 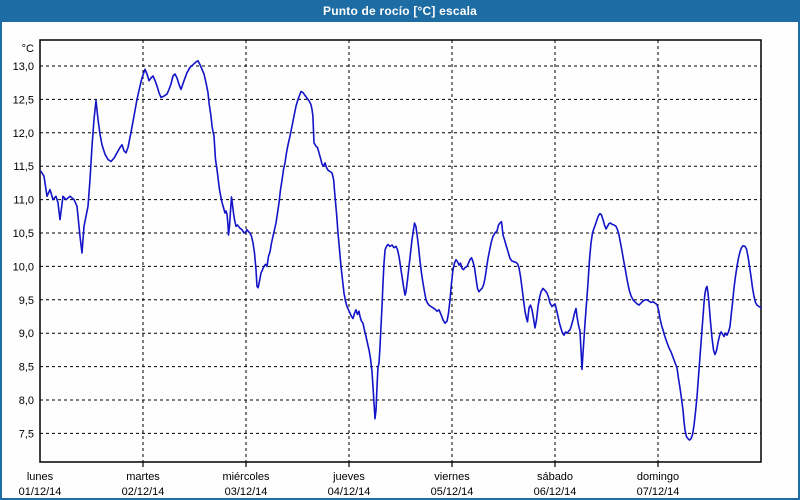 I want to click on x-date-label: 01/12/14, so click(x=40, y=492).